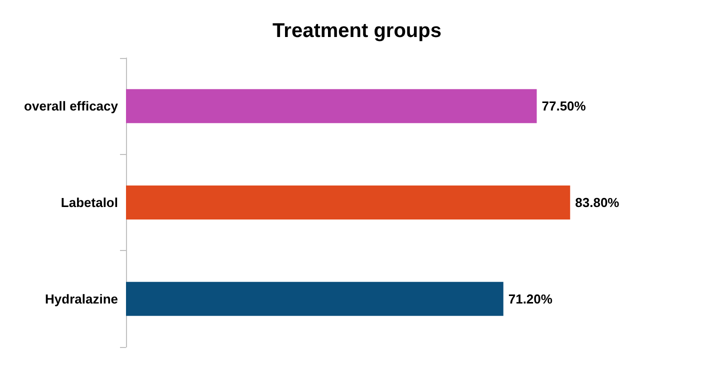 The image size is (714, 377). Describe the element at coordinates (81, 298) in the screenshot. I see `y-tick-label: Hydralazine` at that location.